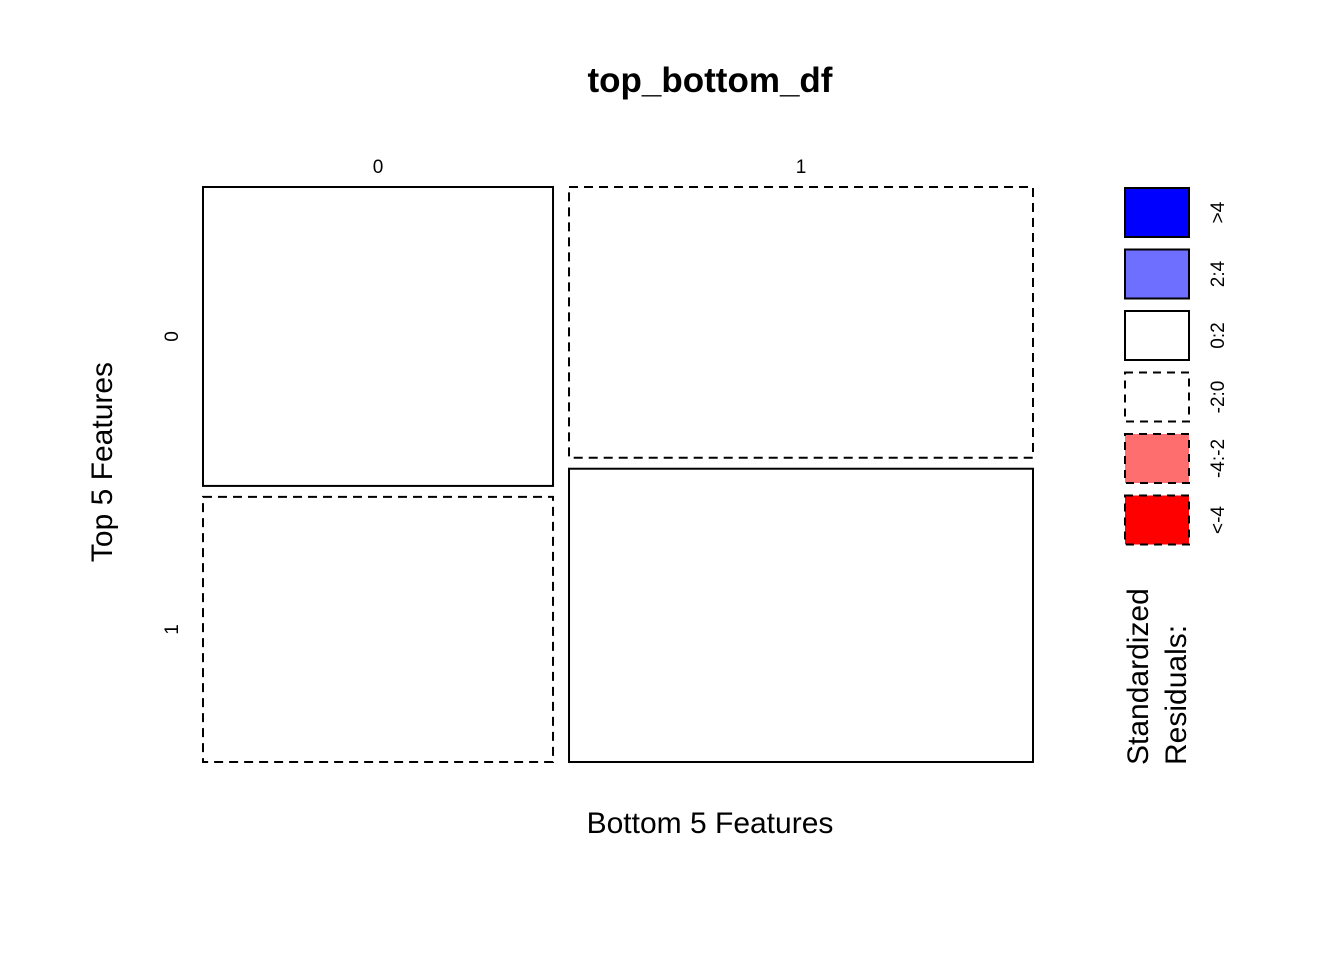 This screenshot has height=960, width=1344. What do you see at coordinates (1218, 335) in the screenshot?
I see `legend-label: 0:2` at bounding box center [1218, 335].